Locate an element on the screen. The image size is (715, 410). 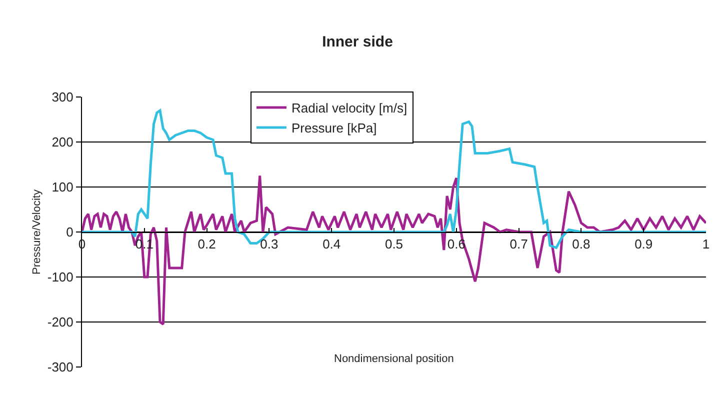
legend-label: Pressure [kPa] is located at coordinates (334, 128).